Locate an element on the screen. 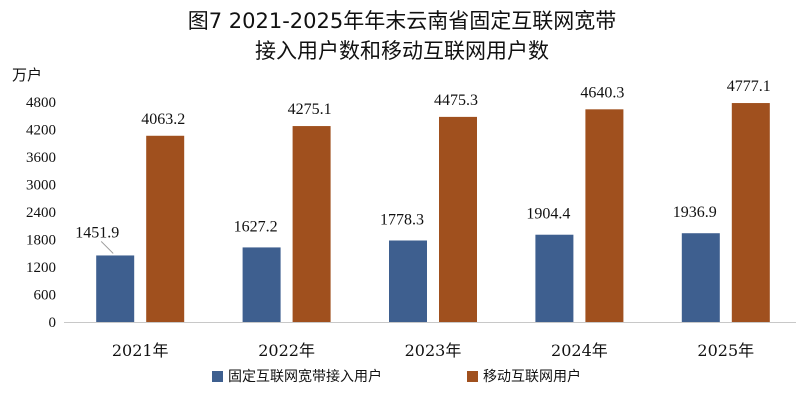 The image size is (805, 404). data-label: 1904.4 is located at coordinates (548, 214).